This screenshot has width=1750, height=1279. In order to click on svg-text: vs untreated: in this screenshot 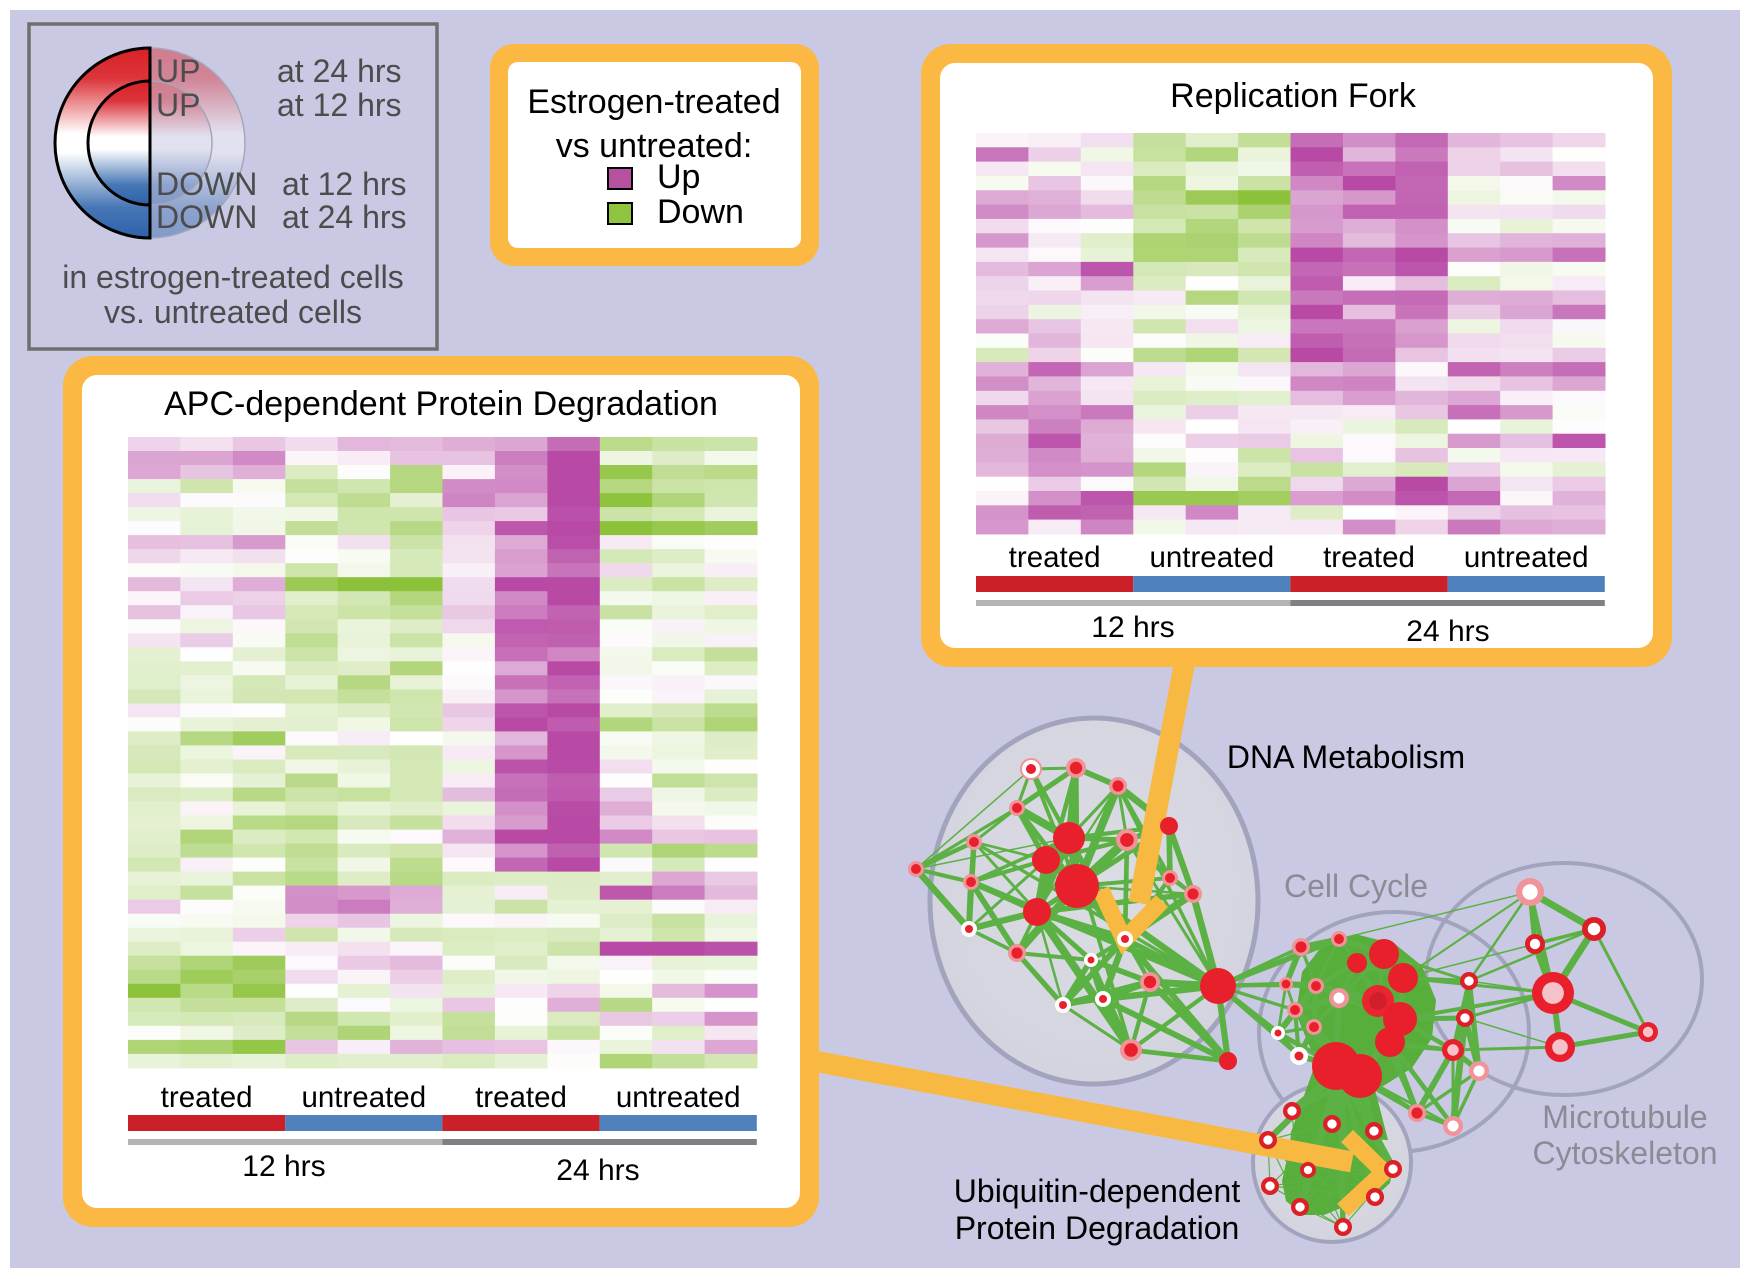, I will do `click(654, 146)`.